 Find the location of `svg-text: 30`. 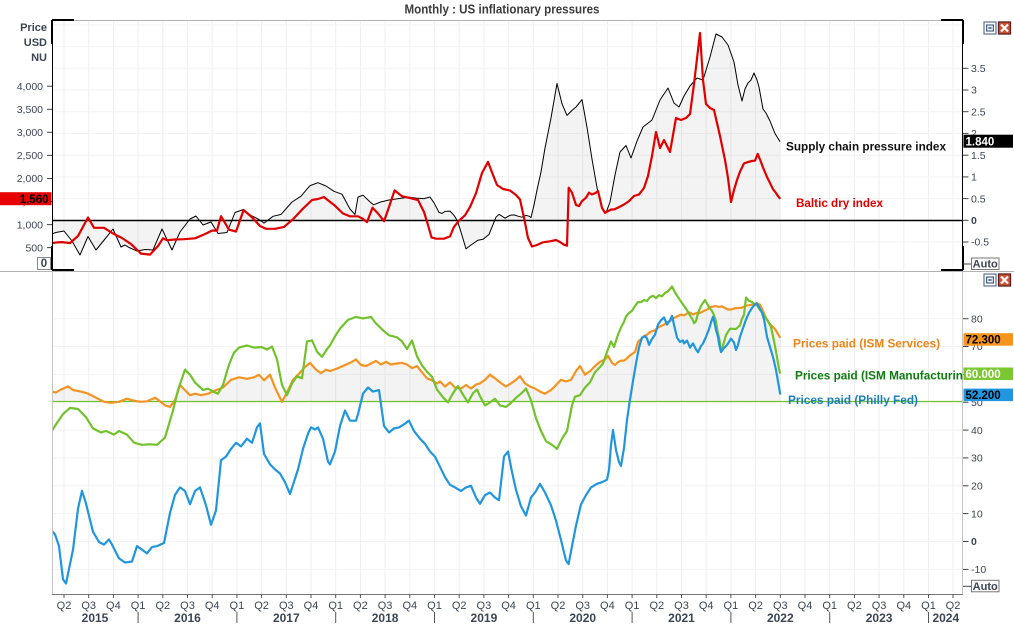

svg-text: 30 is located at coordinates (977, 459).